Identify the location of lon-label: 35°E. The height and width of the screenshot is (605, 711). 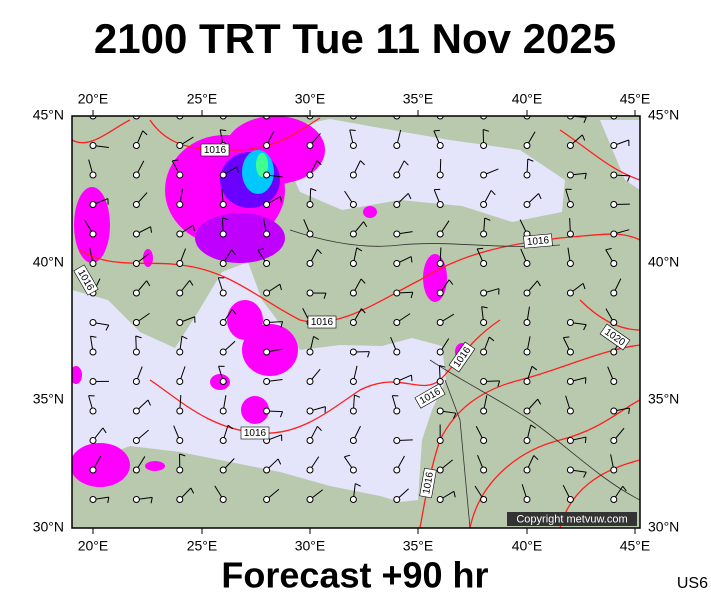
(418, 546).